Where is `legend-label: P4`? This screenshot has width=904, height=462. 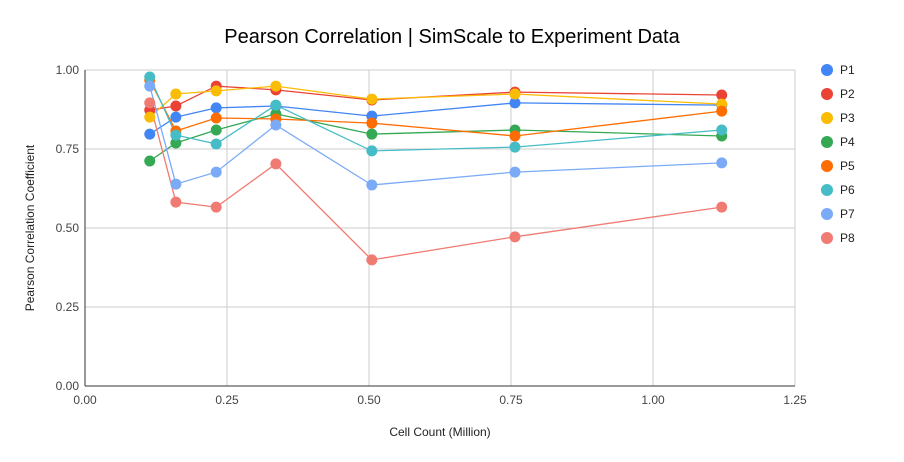 legend-label: P4 is located at coordinates (847, 142).